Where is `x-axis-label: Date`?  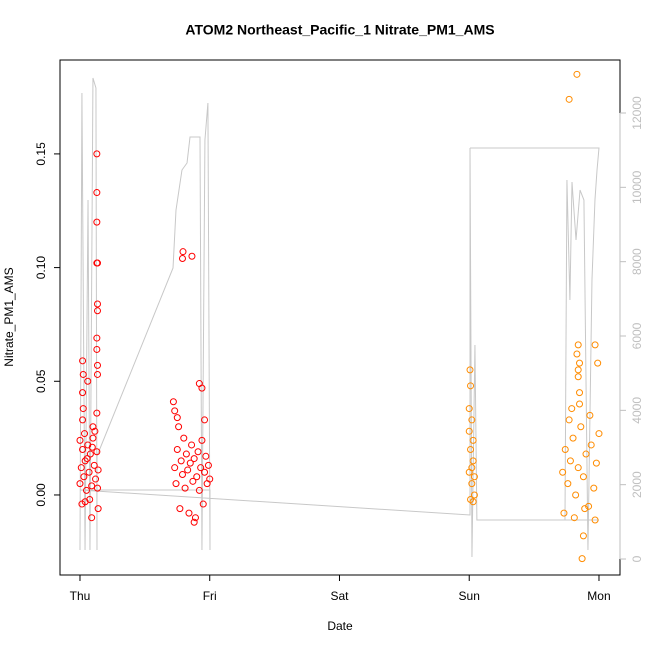
x-axis-label: Date is located at coordinates (340, 626).